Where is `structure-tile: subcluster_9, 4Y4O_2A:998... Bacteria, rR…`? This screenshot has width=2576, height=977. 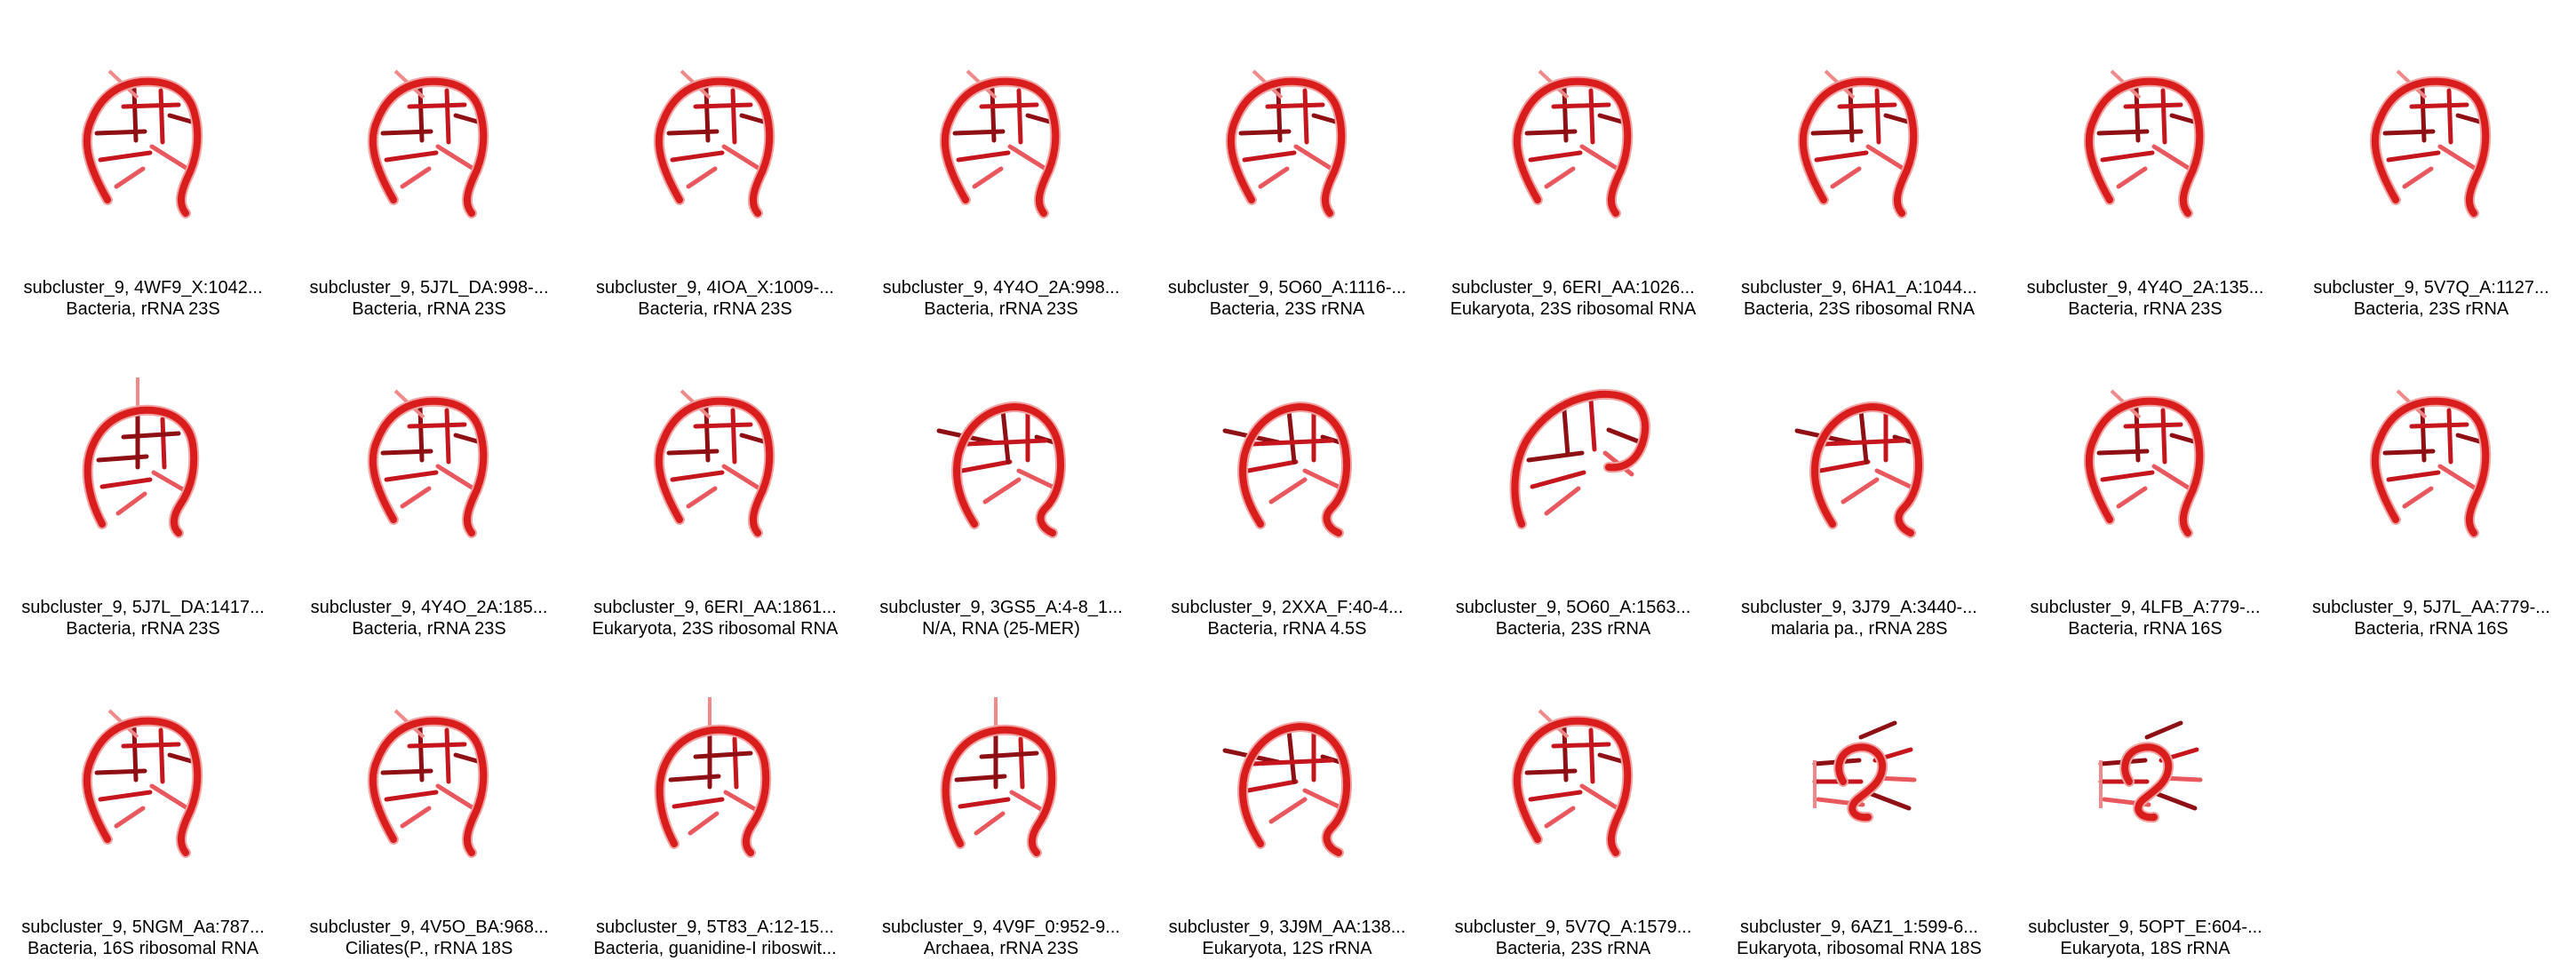 structure-tile: subcluster_9, 4Y4O_2A:998... Bacteria, rR… is located at coordinates (1001, 160).